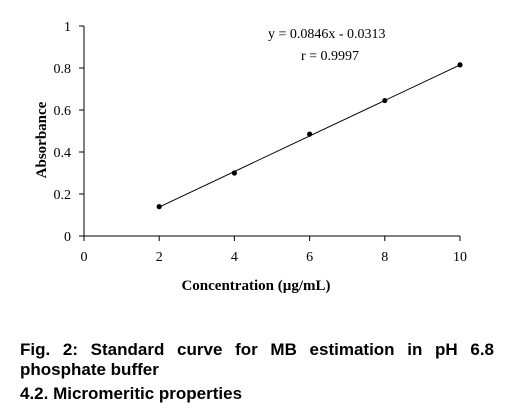 Image resolution: width=508 pixels, height=418 pixels. Describe the element at coordinates (159, 257) in the screenshot. I see `x-tick-label: 2` at that location.